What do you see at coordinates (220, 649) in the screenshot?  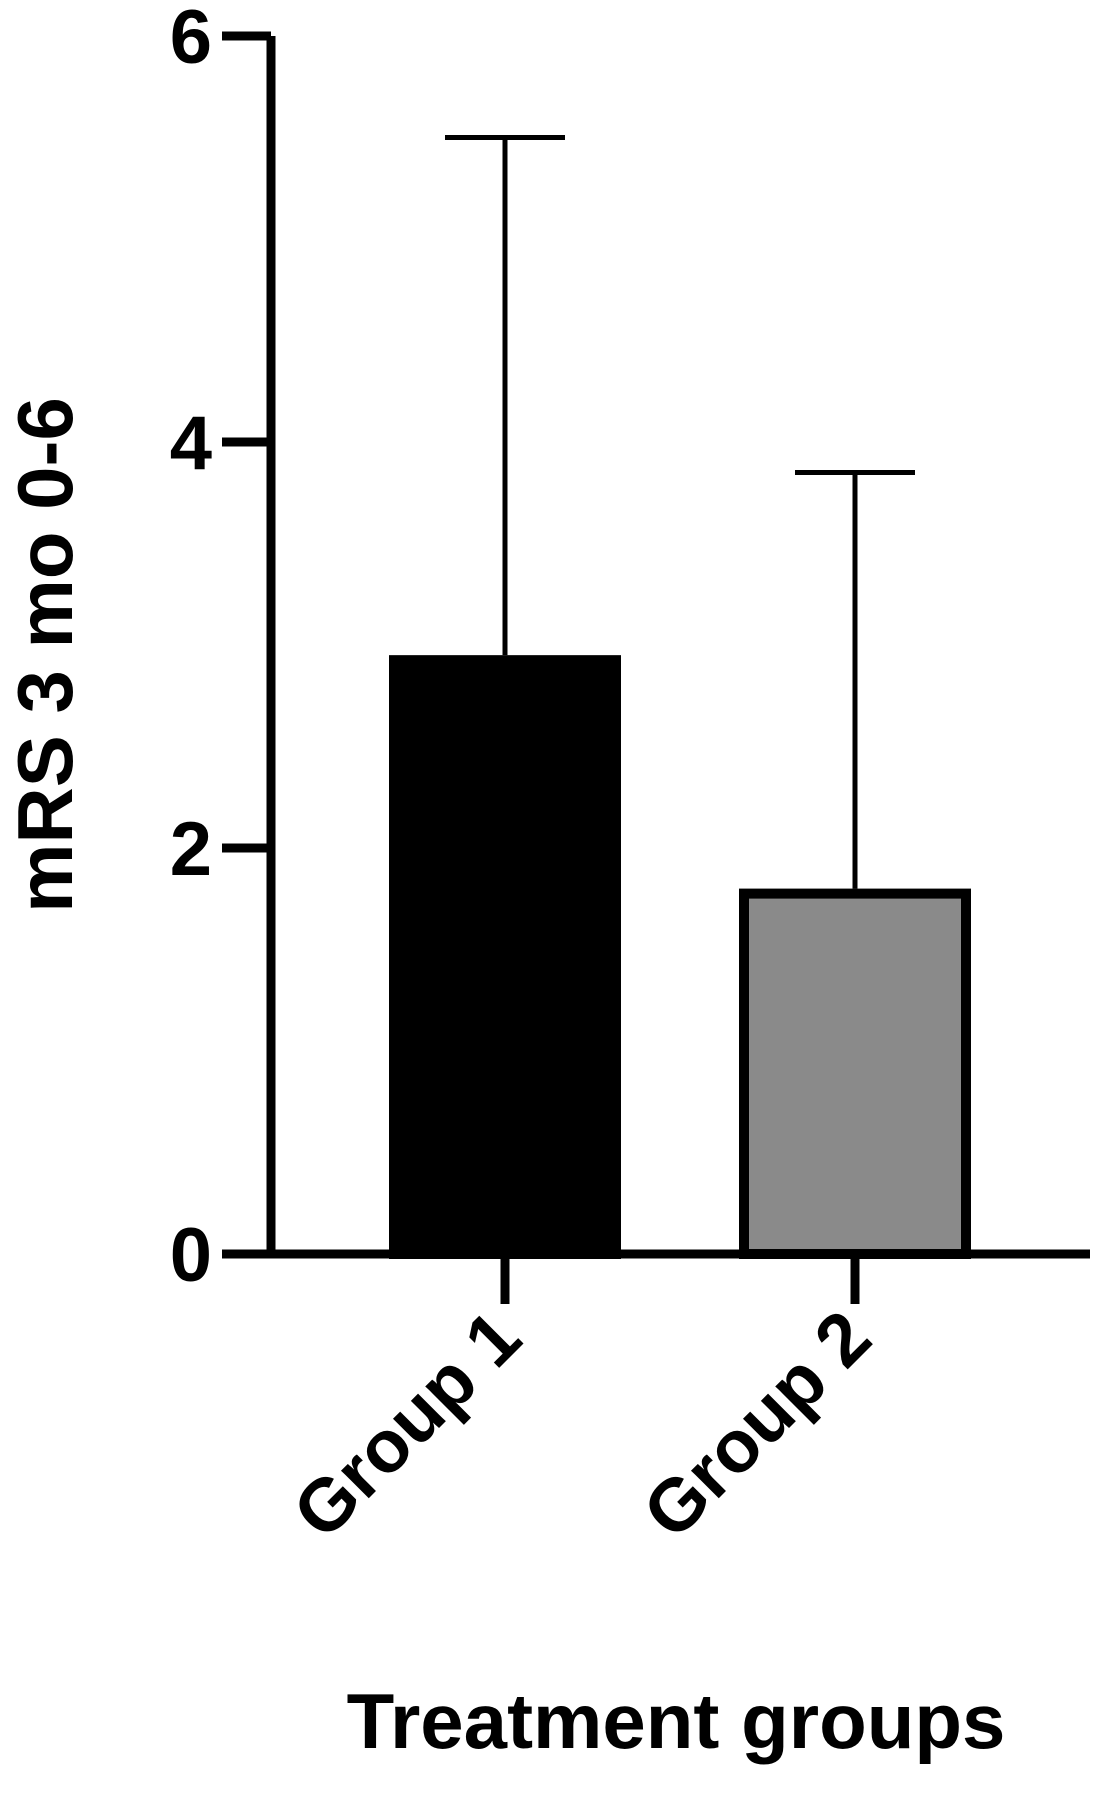 I see `y-ticks-layer: 0 2 4 6` at bounding box center [220, 649].